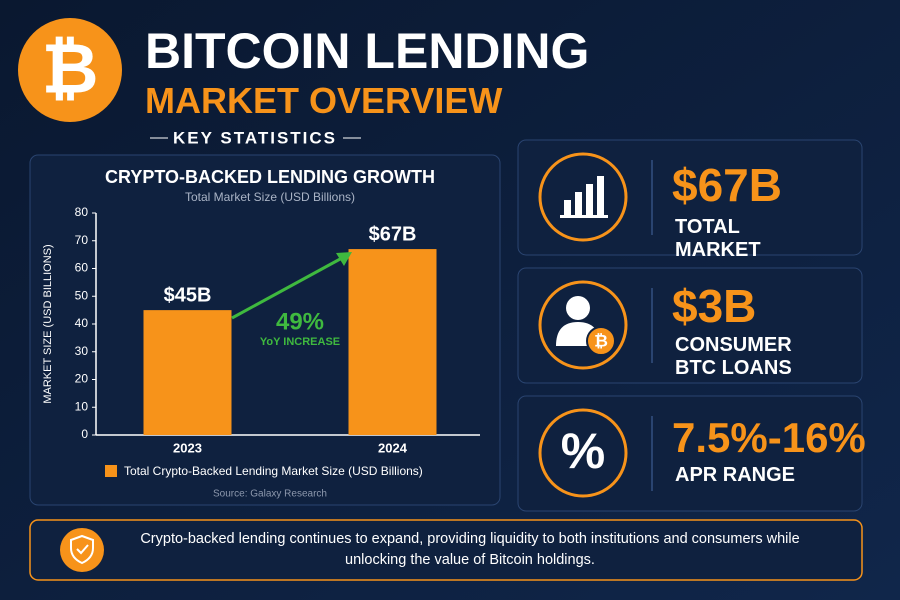 The image size is (900, 600). Describe the element at coordinates (367, 51) in the screenshot. I see `title: BITCOIN LENDING` at that location.